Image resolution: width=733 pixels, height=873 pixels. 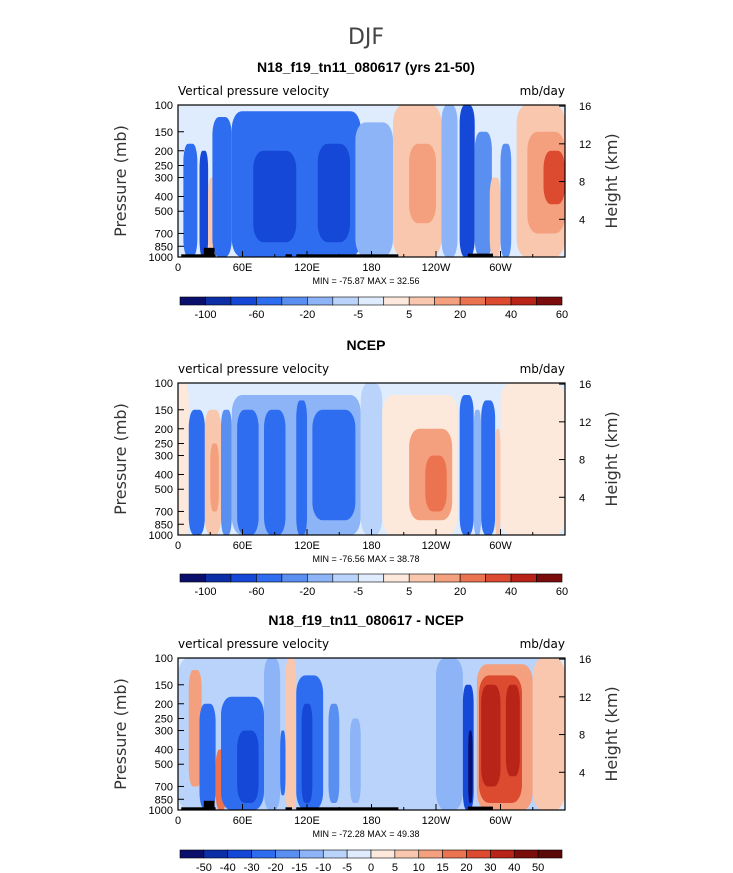 I want to click on colorbar-label: -5, so click(x=347, y=867).